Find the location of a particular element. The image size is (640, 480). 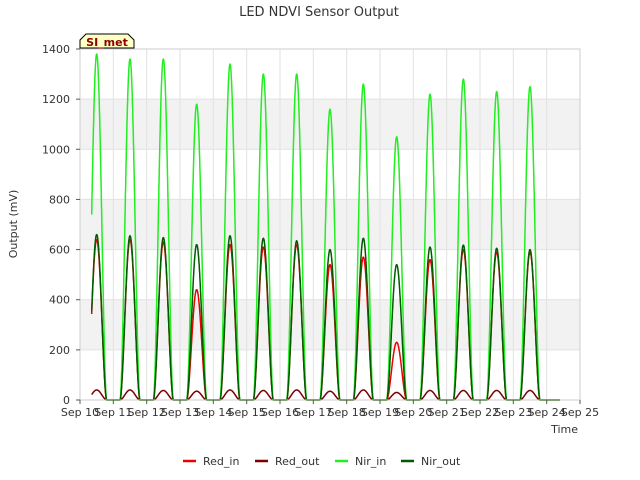

x-tick-label: Sep 13 is located at coordinates (180, 412).